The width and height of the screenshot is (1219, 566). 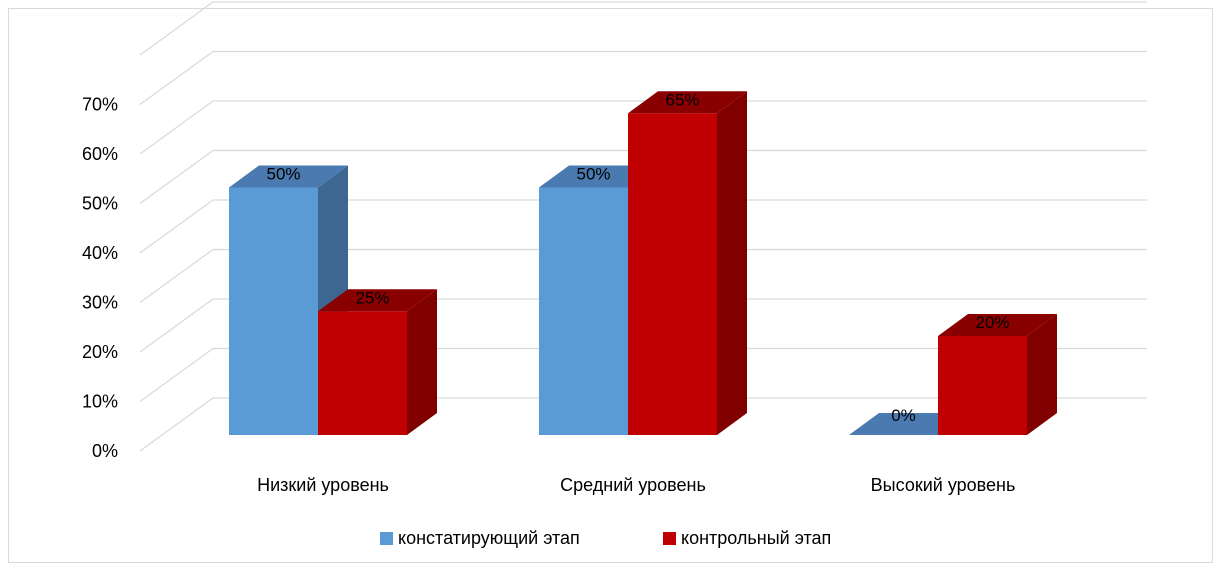 I want to click on y-axis-ticks: 0% 10% 20% 30% 40% 50% 60% 70%, so click(x=100, y=278).